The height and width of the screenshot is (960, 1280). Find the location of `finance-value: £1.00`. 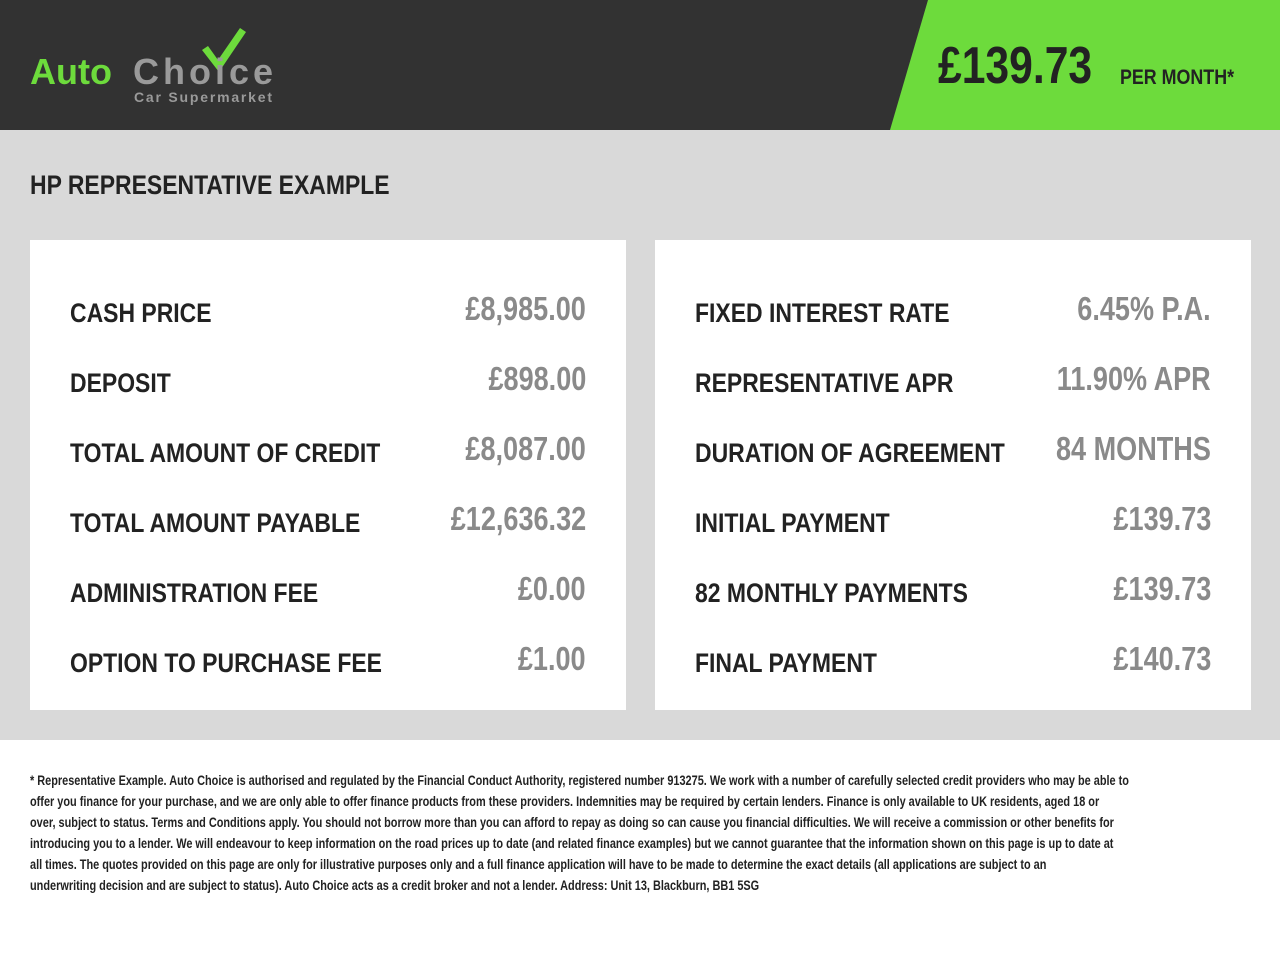

finance-value: £1.00 is located at coordinates (552, 658).